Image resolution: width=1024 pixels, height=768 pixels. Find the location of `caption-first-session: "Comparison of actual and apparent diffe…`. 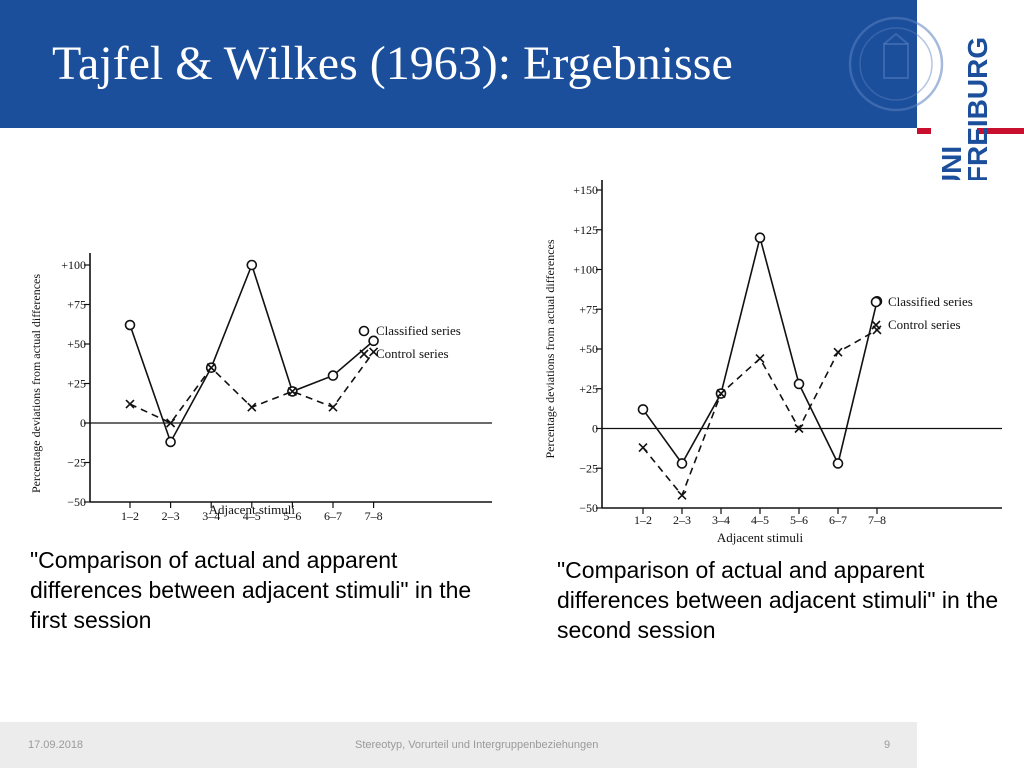

caption-first-session: "Comparison of actual and apparent diffe… is located at coordinates (251, 590).